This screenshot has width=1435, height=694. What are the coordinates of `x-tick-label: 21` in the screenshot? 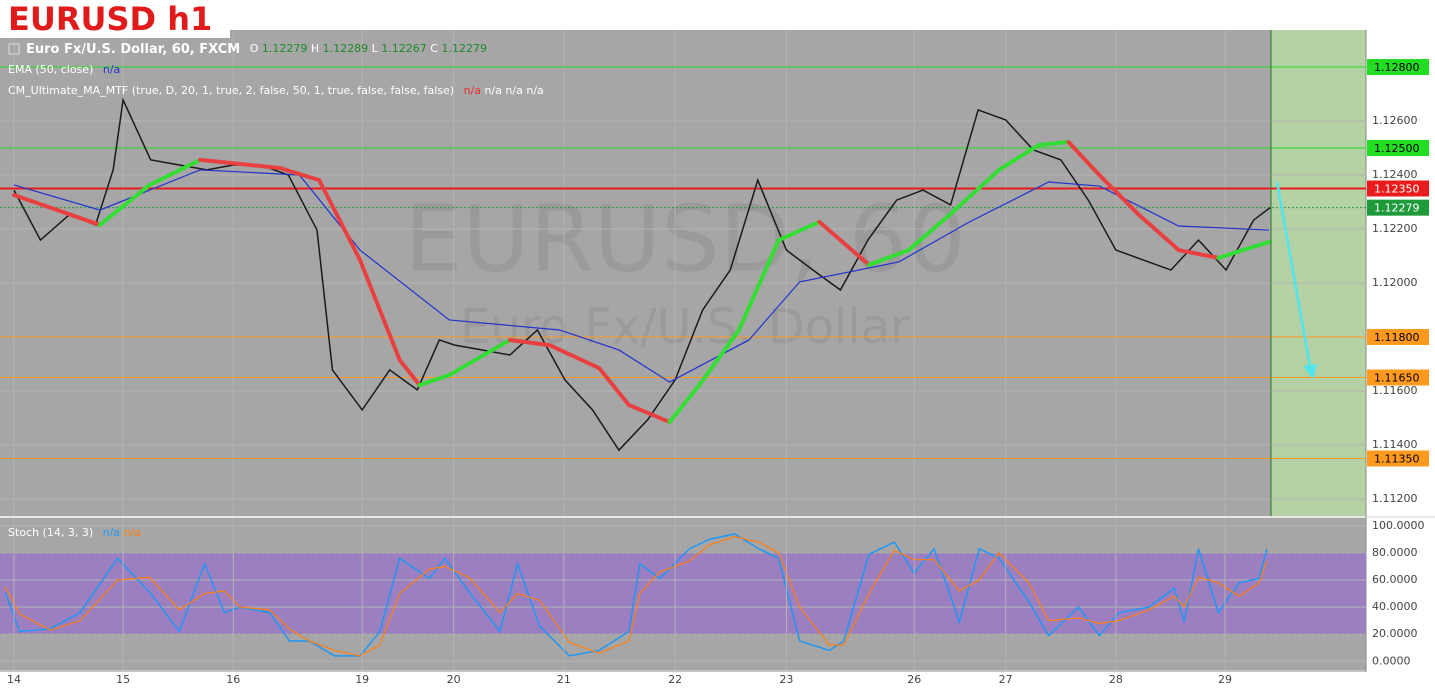 It's located at (564, 679).